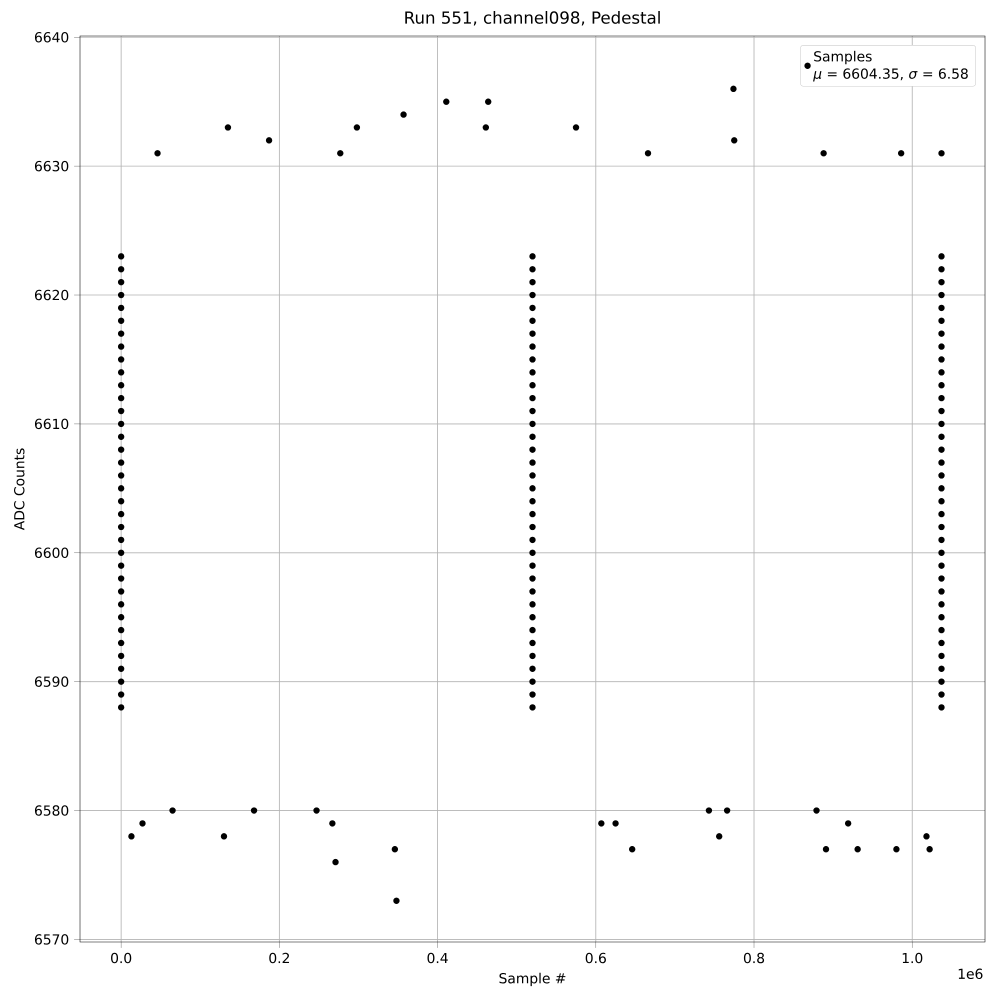  I want to click on y-tick-label: 6570, so click(51, 939).